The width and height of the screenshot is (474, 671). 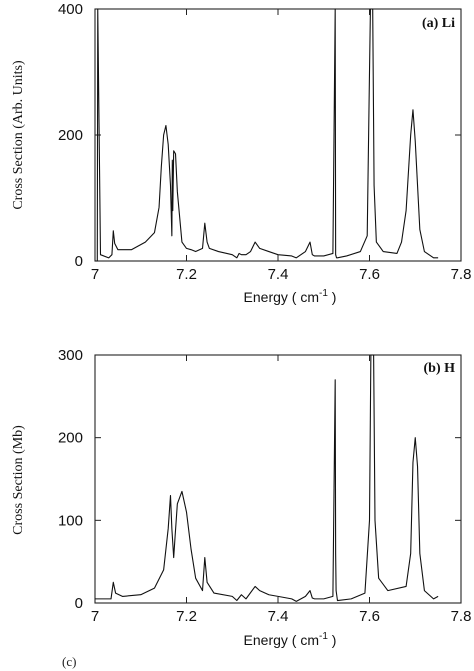 What do you see at coordinates (70, 355) in the screenshot?
I see `y-tick-label: 300` at bounding box center [70, 355].